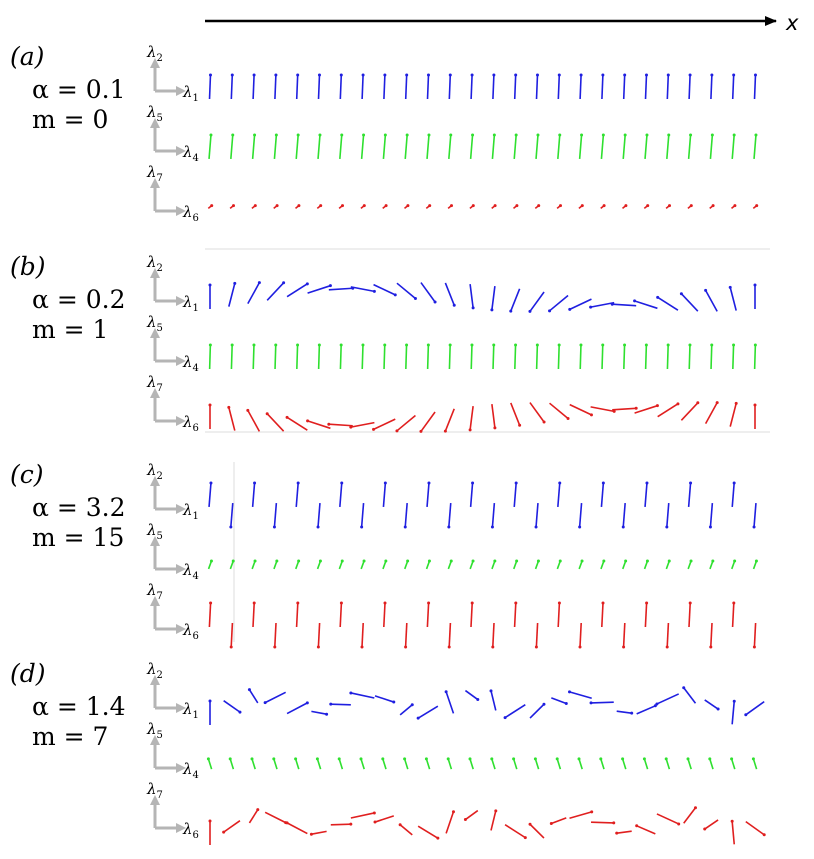  What do you see at coordinates (154, 670) in the screenshot?
I see `axis-vertical-label: λ2` at bounding box center [154, 670].